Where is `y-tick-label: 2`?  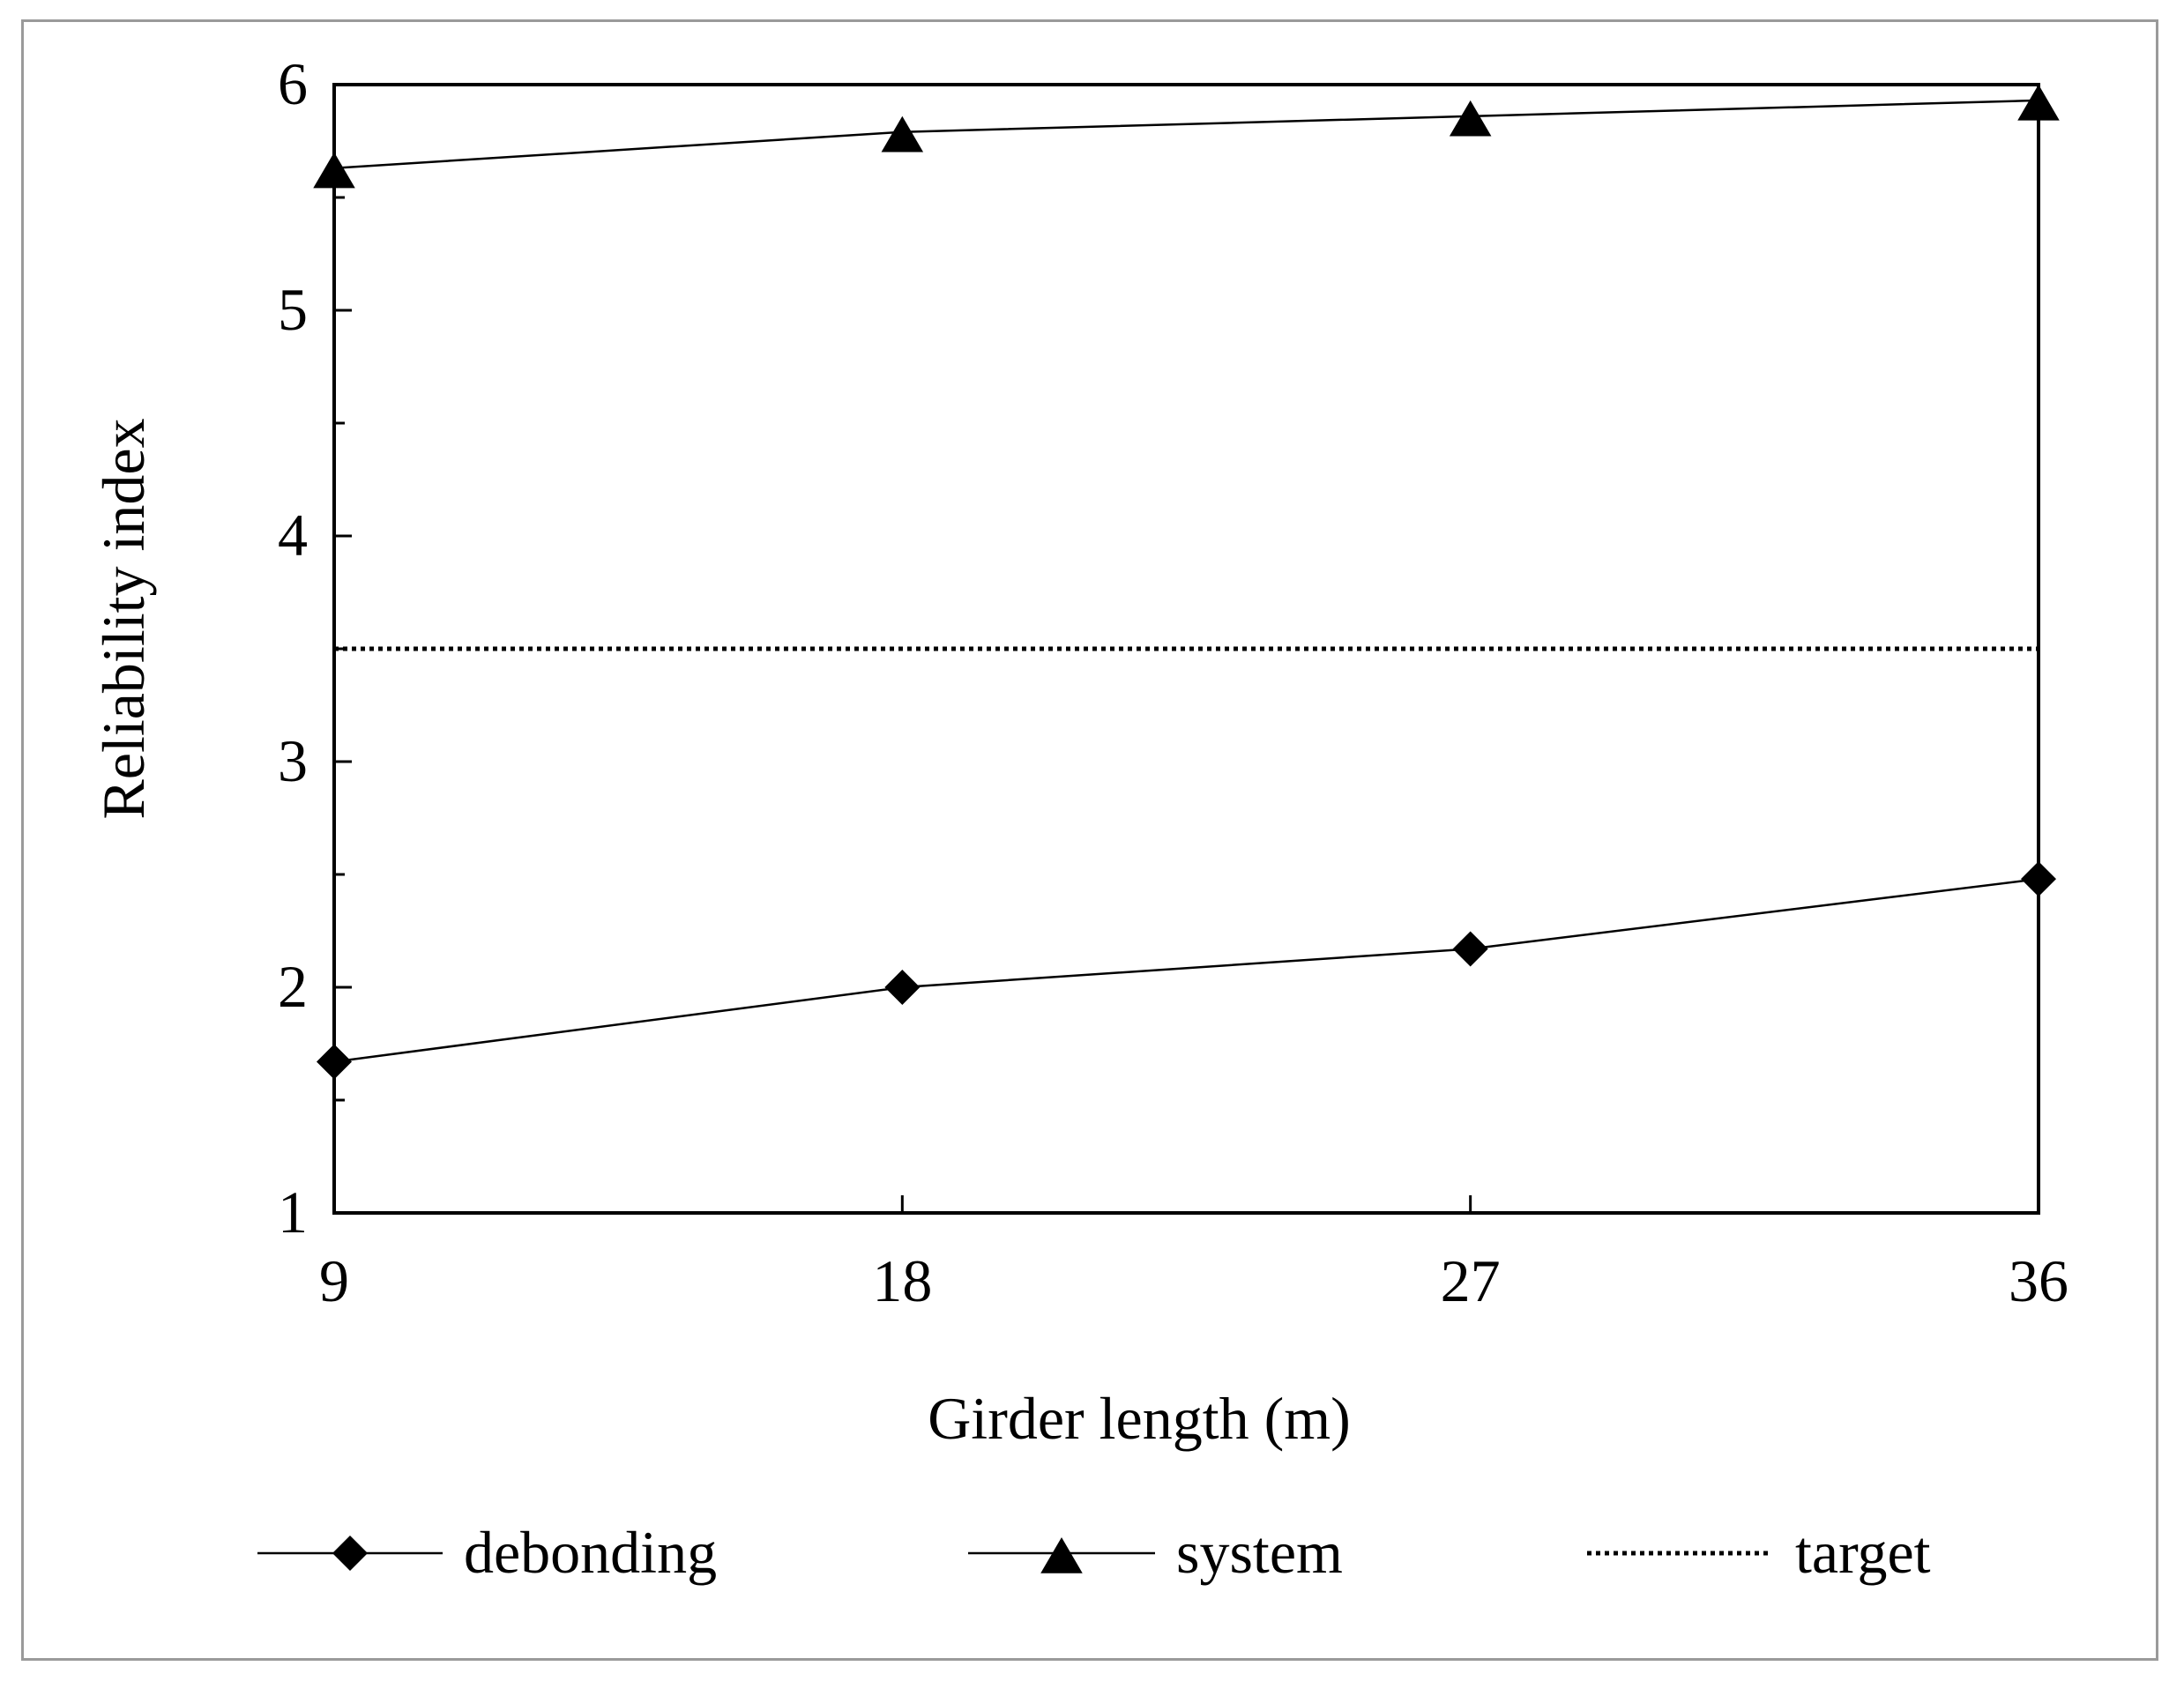
y-tick-label: 2 is located at coordinates (293, 987).